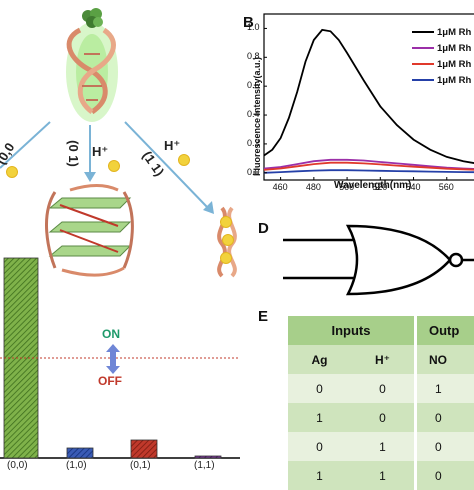  Describe the element at coordinates (445, 330) in the screenshot. I see `output-header: Outp` at that location.